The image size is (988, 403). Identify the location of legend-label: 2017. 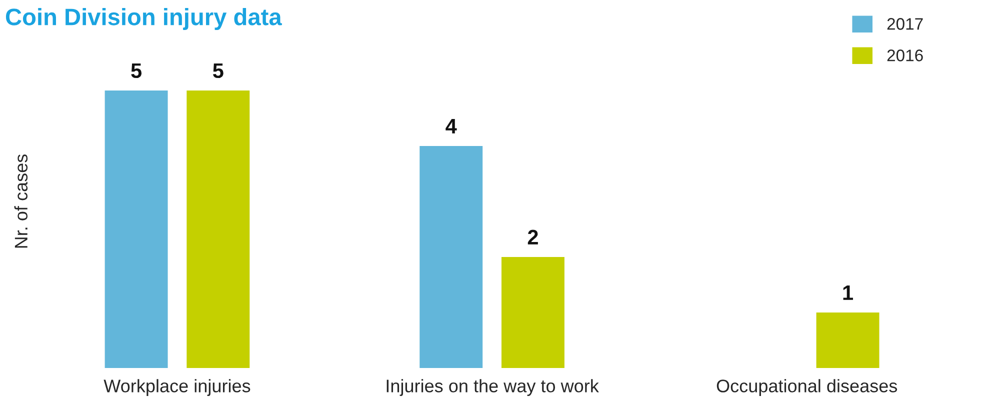
(905, 24).